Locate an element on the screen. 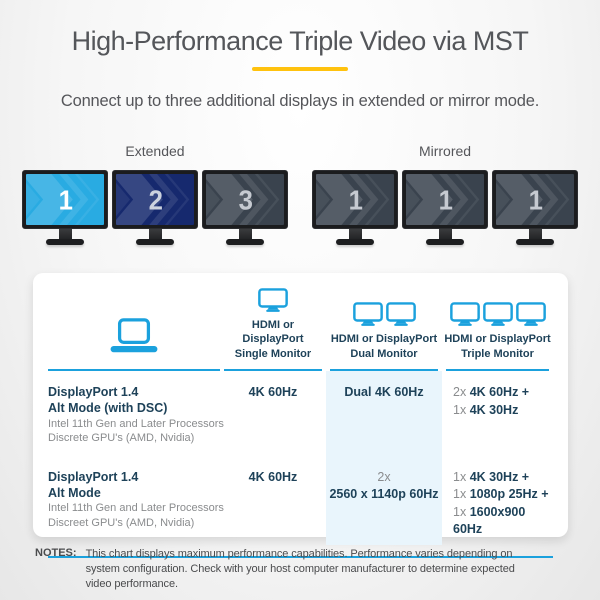 The image size is (600, 600). spec-value-line: 2x 4K 60Hz + is located at coordinates (491, 392).